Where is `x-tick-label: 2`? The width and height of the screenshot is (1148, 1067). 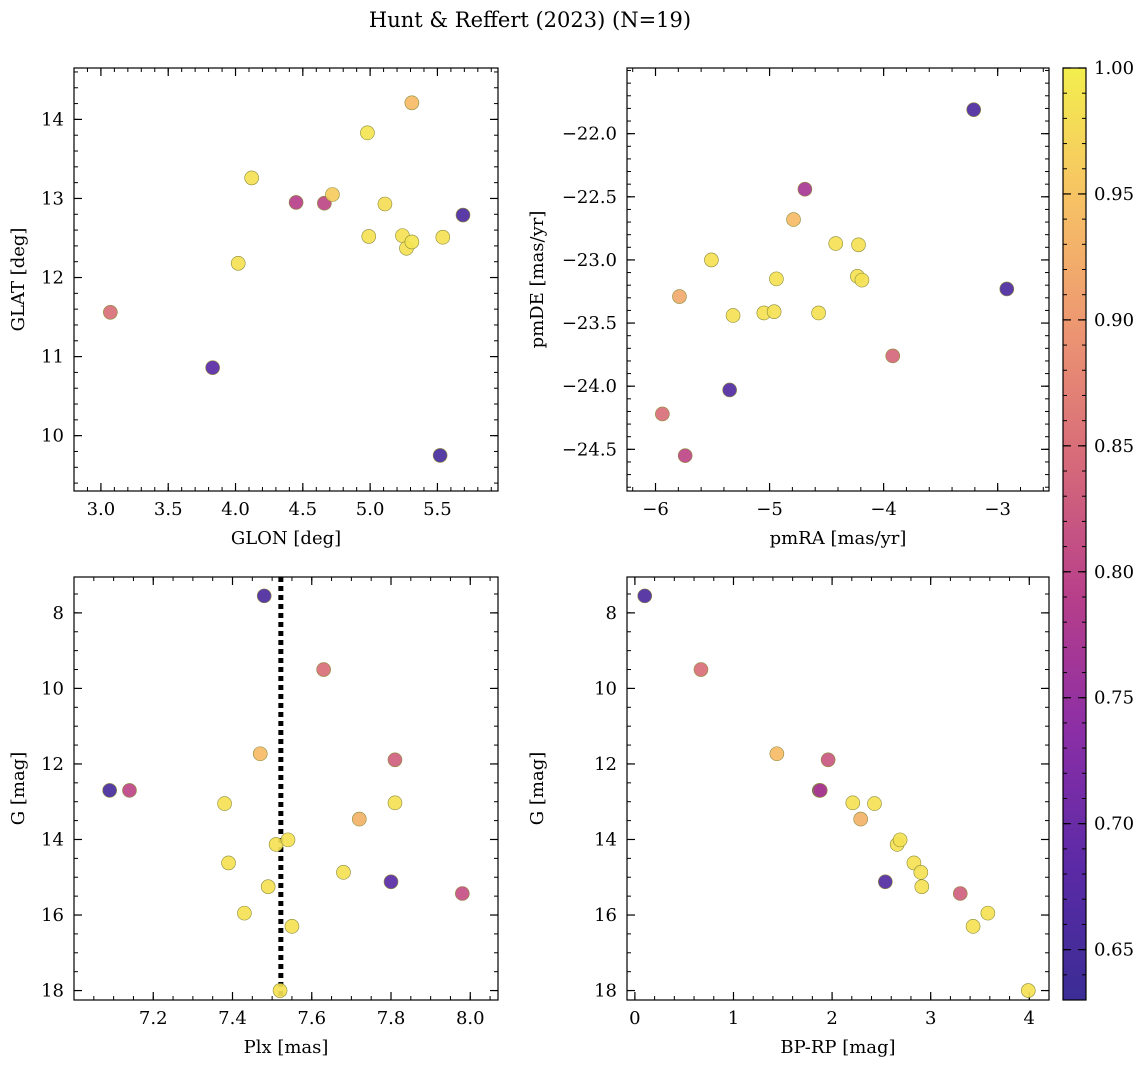
x-tick-label: 2 is located at coordinates (831, 1018).